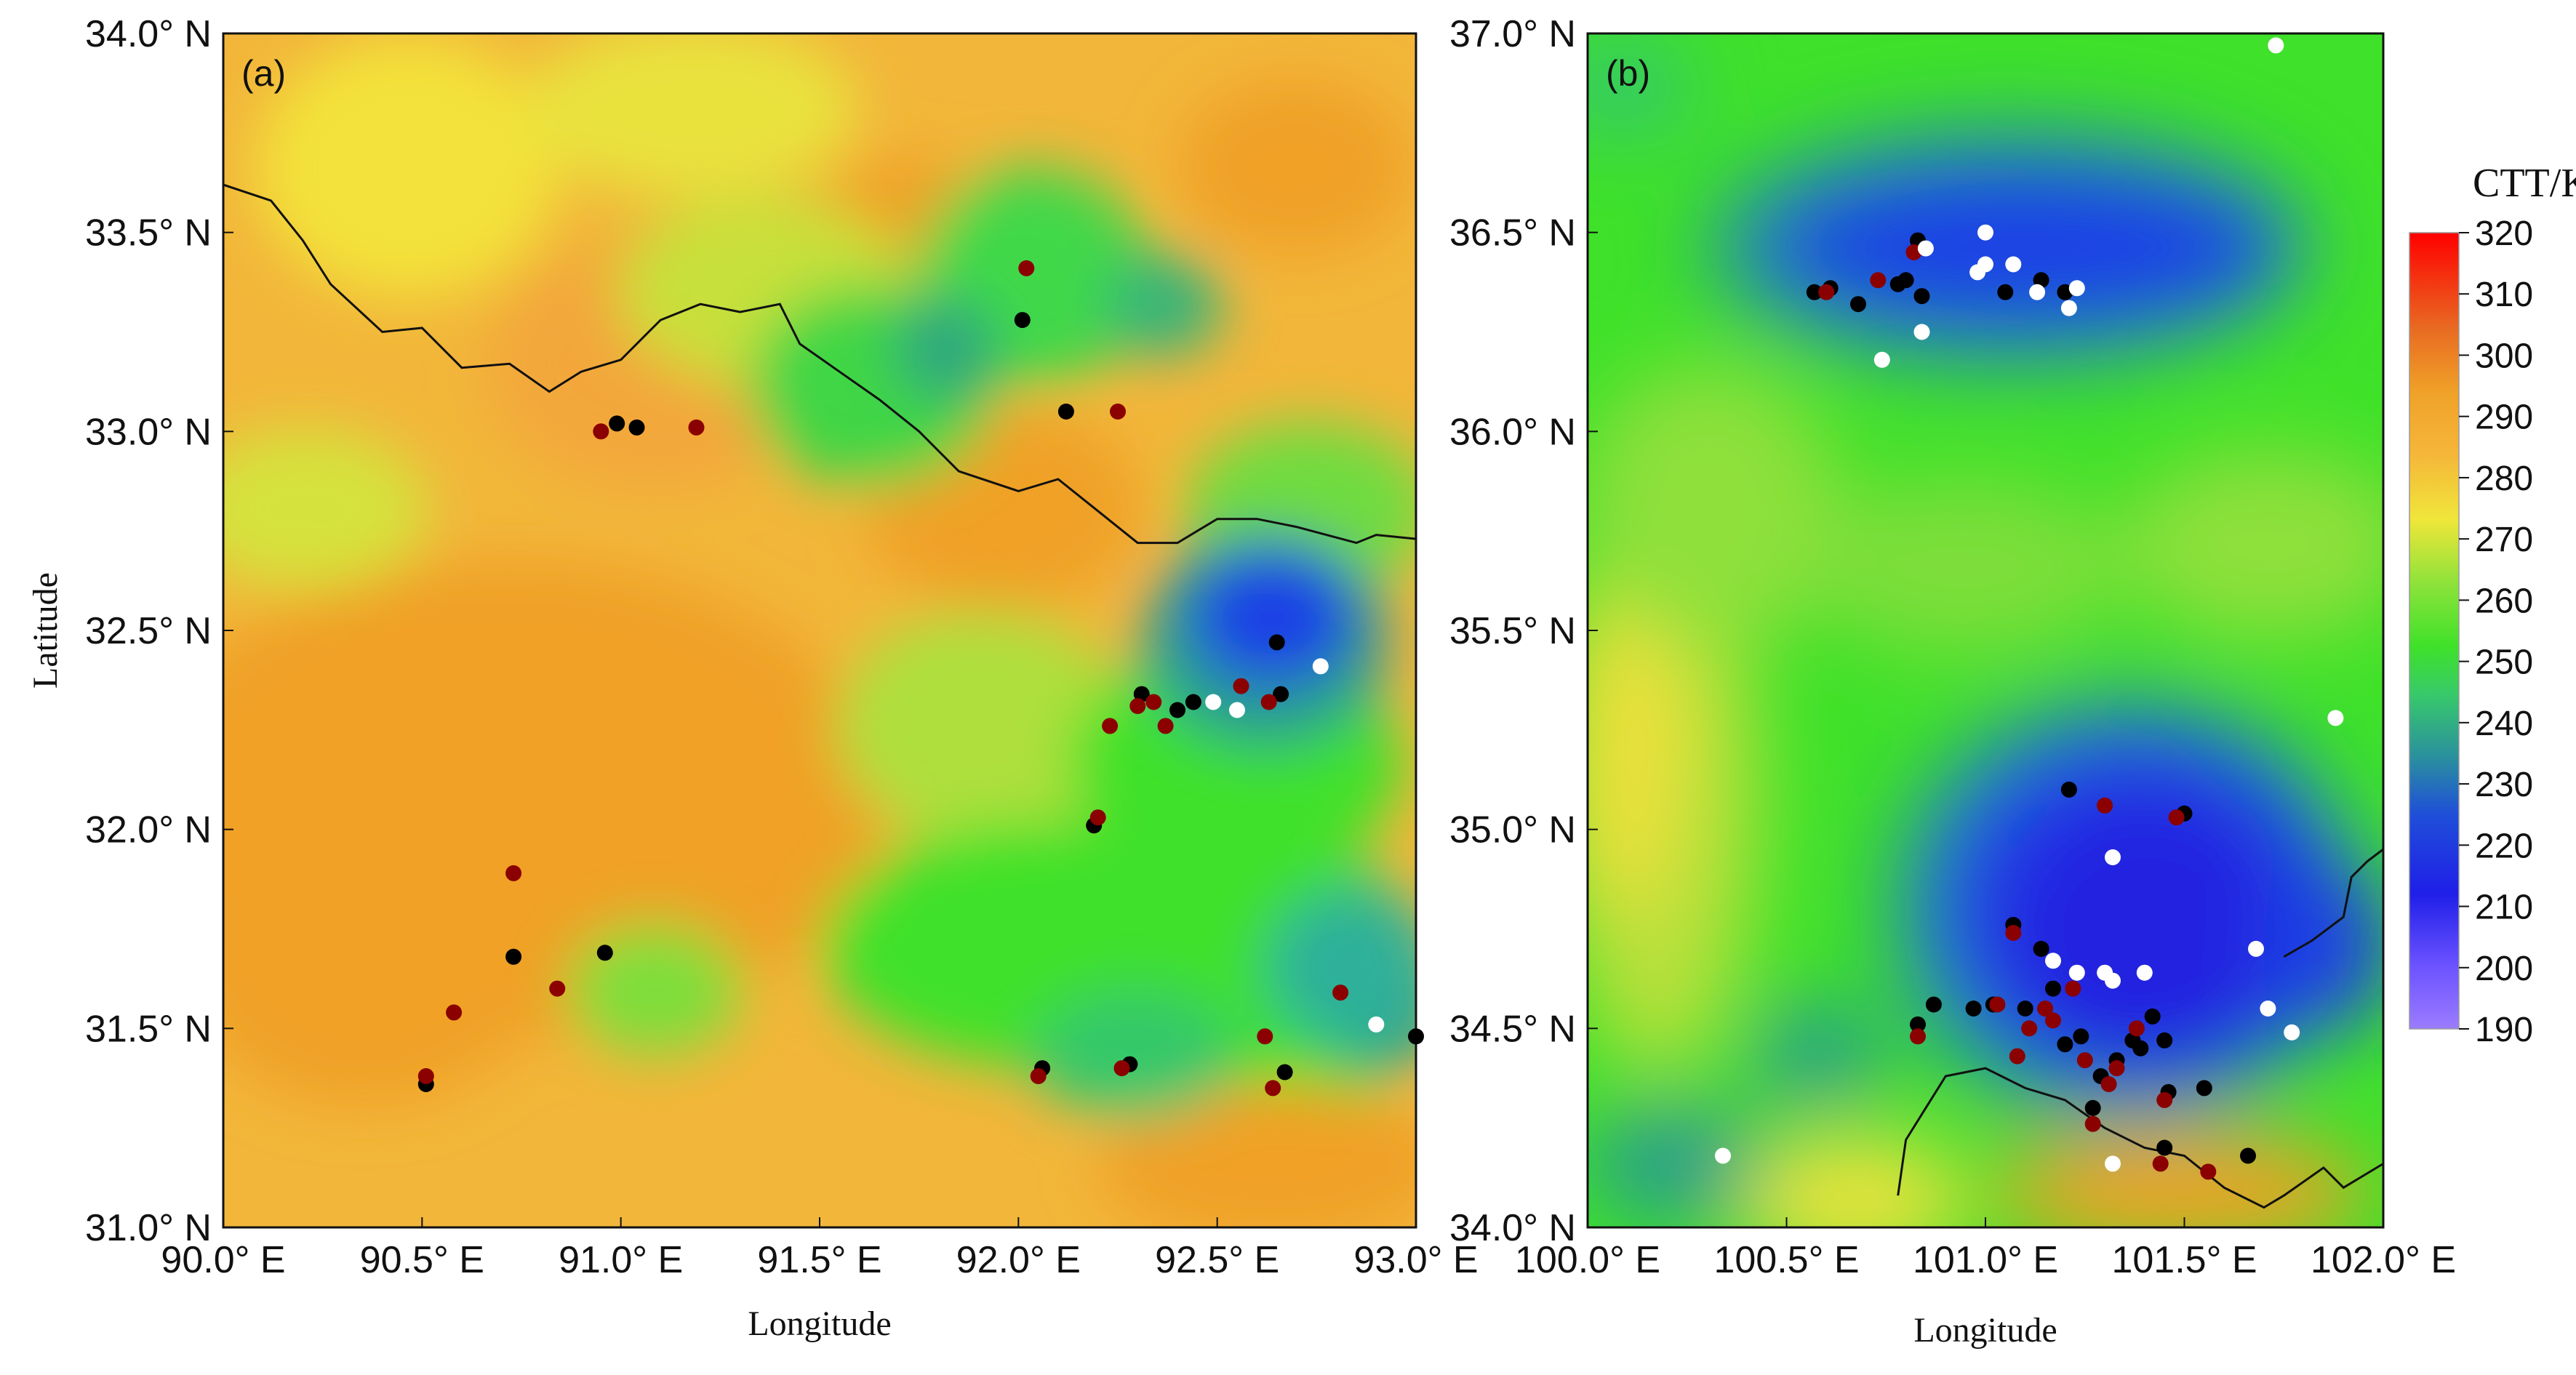 The image size is (2576, 1375). Describe the element at coordinates (2504, 540) in the screenshot. I see `colorbar-tick-label: 270` at that location.